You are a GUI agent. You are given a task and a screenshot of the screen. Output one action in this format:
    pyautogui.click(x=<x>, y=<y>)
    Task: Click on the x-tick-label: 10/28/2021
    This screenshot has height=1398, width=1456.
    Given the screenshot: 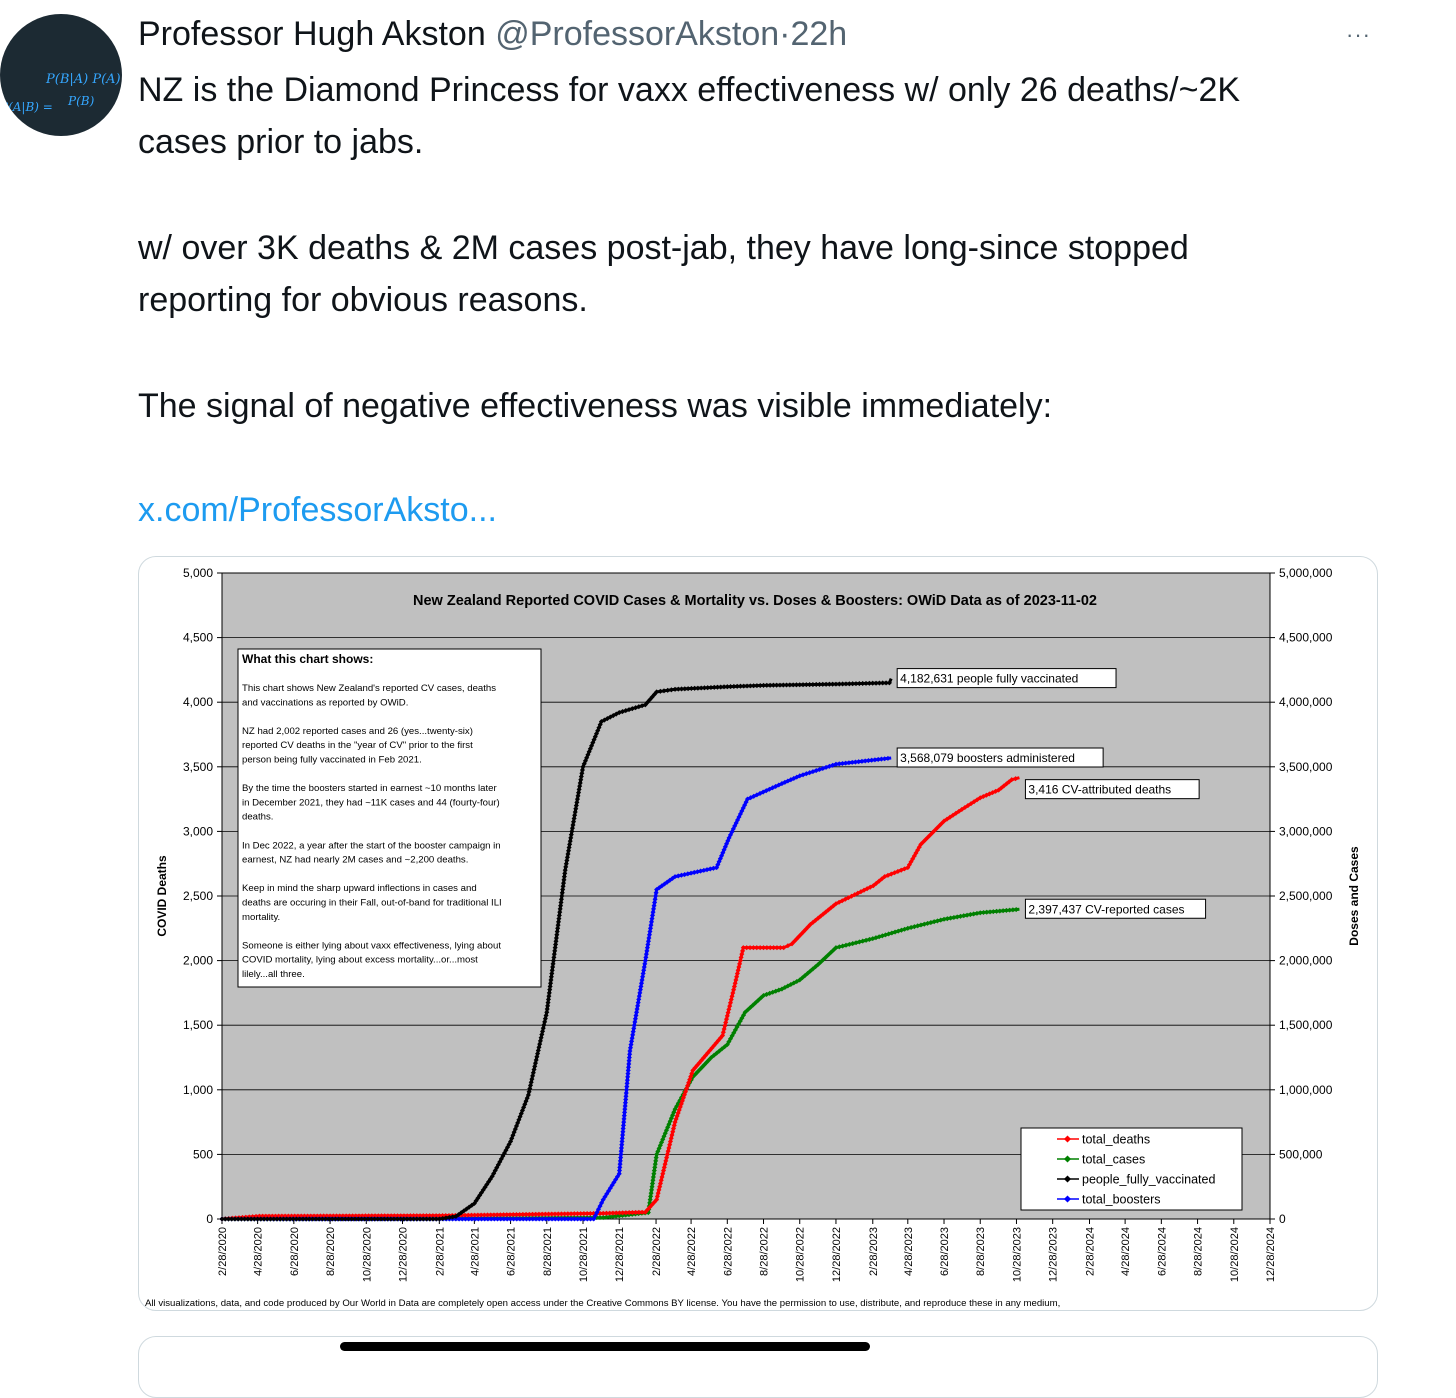 What is the action you would take?
    pyautogui.click(x=584, y=1254)
    